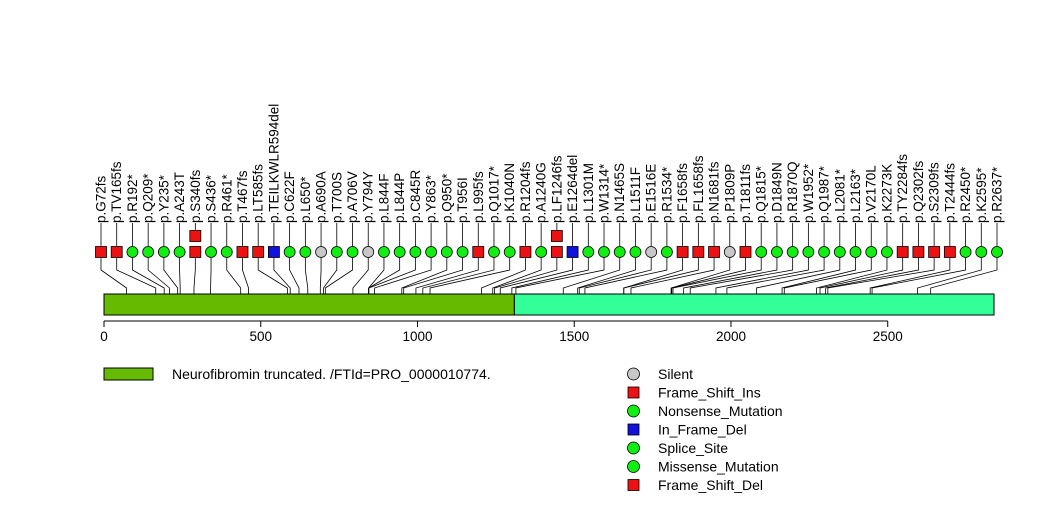 The width and height of the screenshot is (1047, 524). I want to click on protein-track, so click(549, 304).